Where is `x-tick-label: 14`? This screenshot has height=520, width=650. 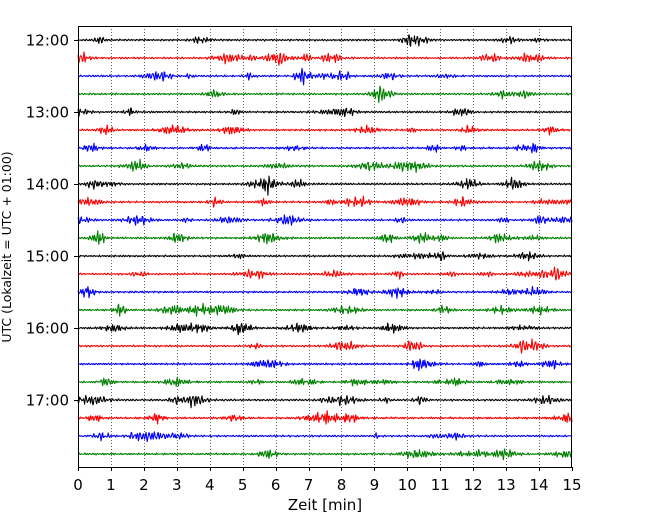 x-tick-label: 14 is located at coordinates (539, 485).